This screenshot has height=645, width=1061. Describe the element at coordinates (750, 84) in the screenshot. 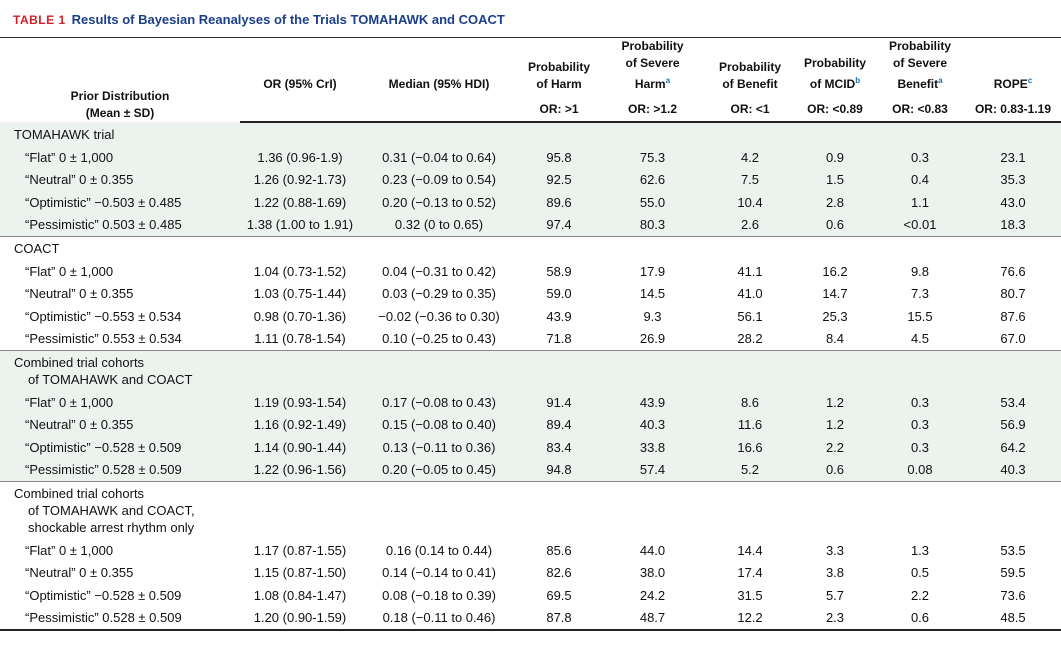

I see `header-line: of Benefit` at that location.